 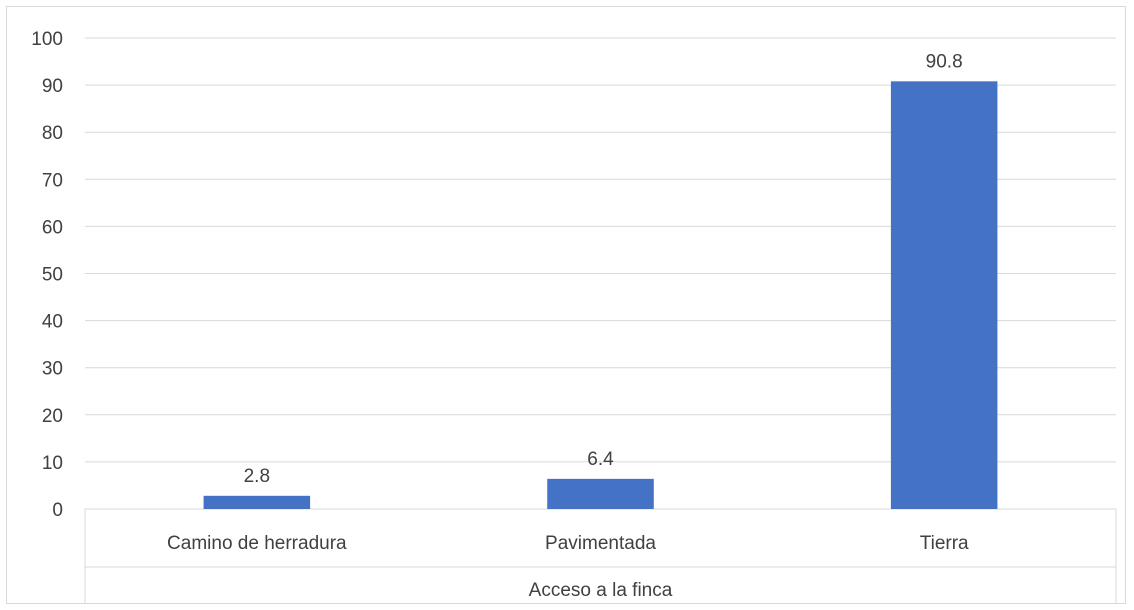 I want to click on data-label: 90.8, so click(x=944, y=61).